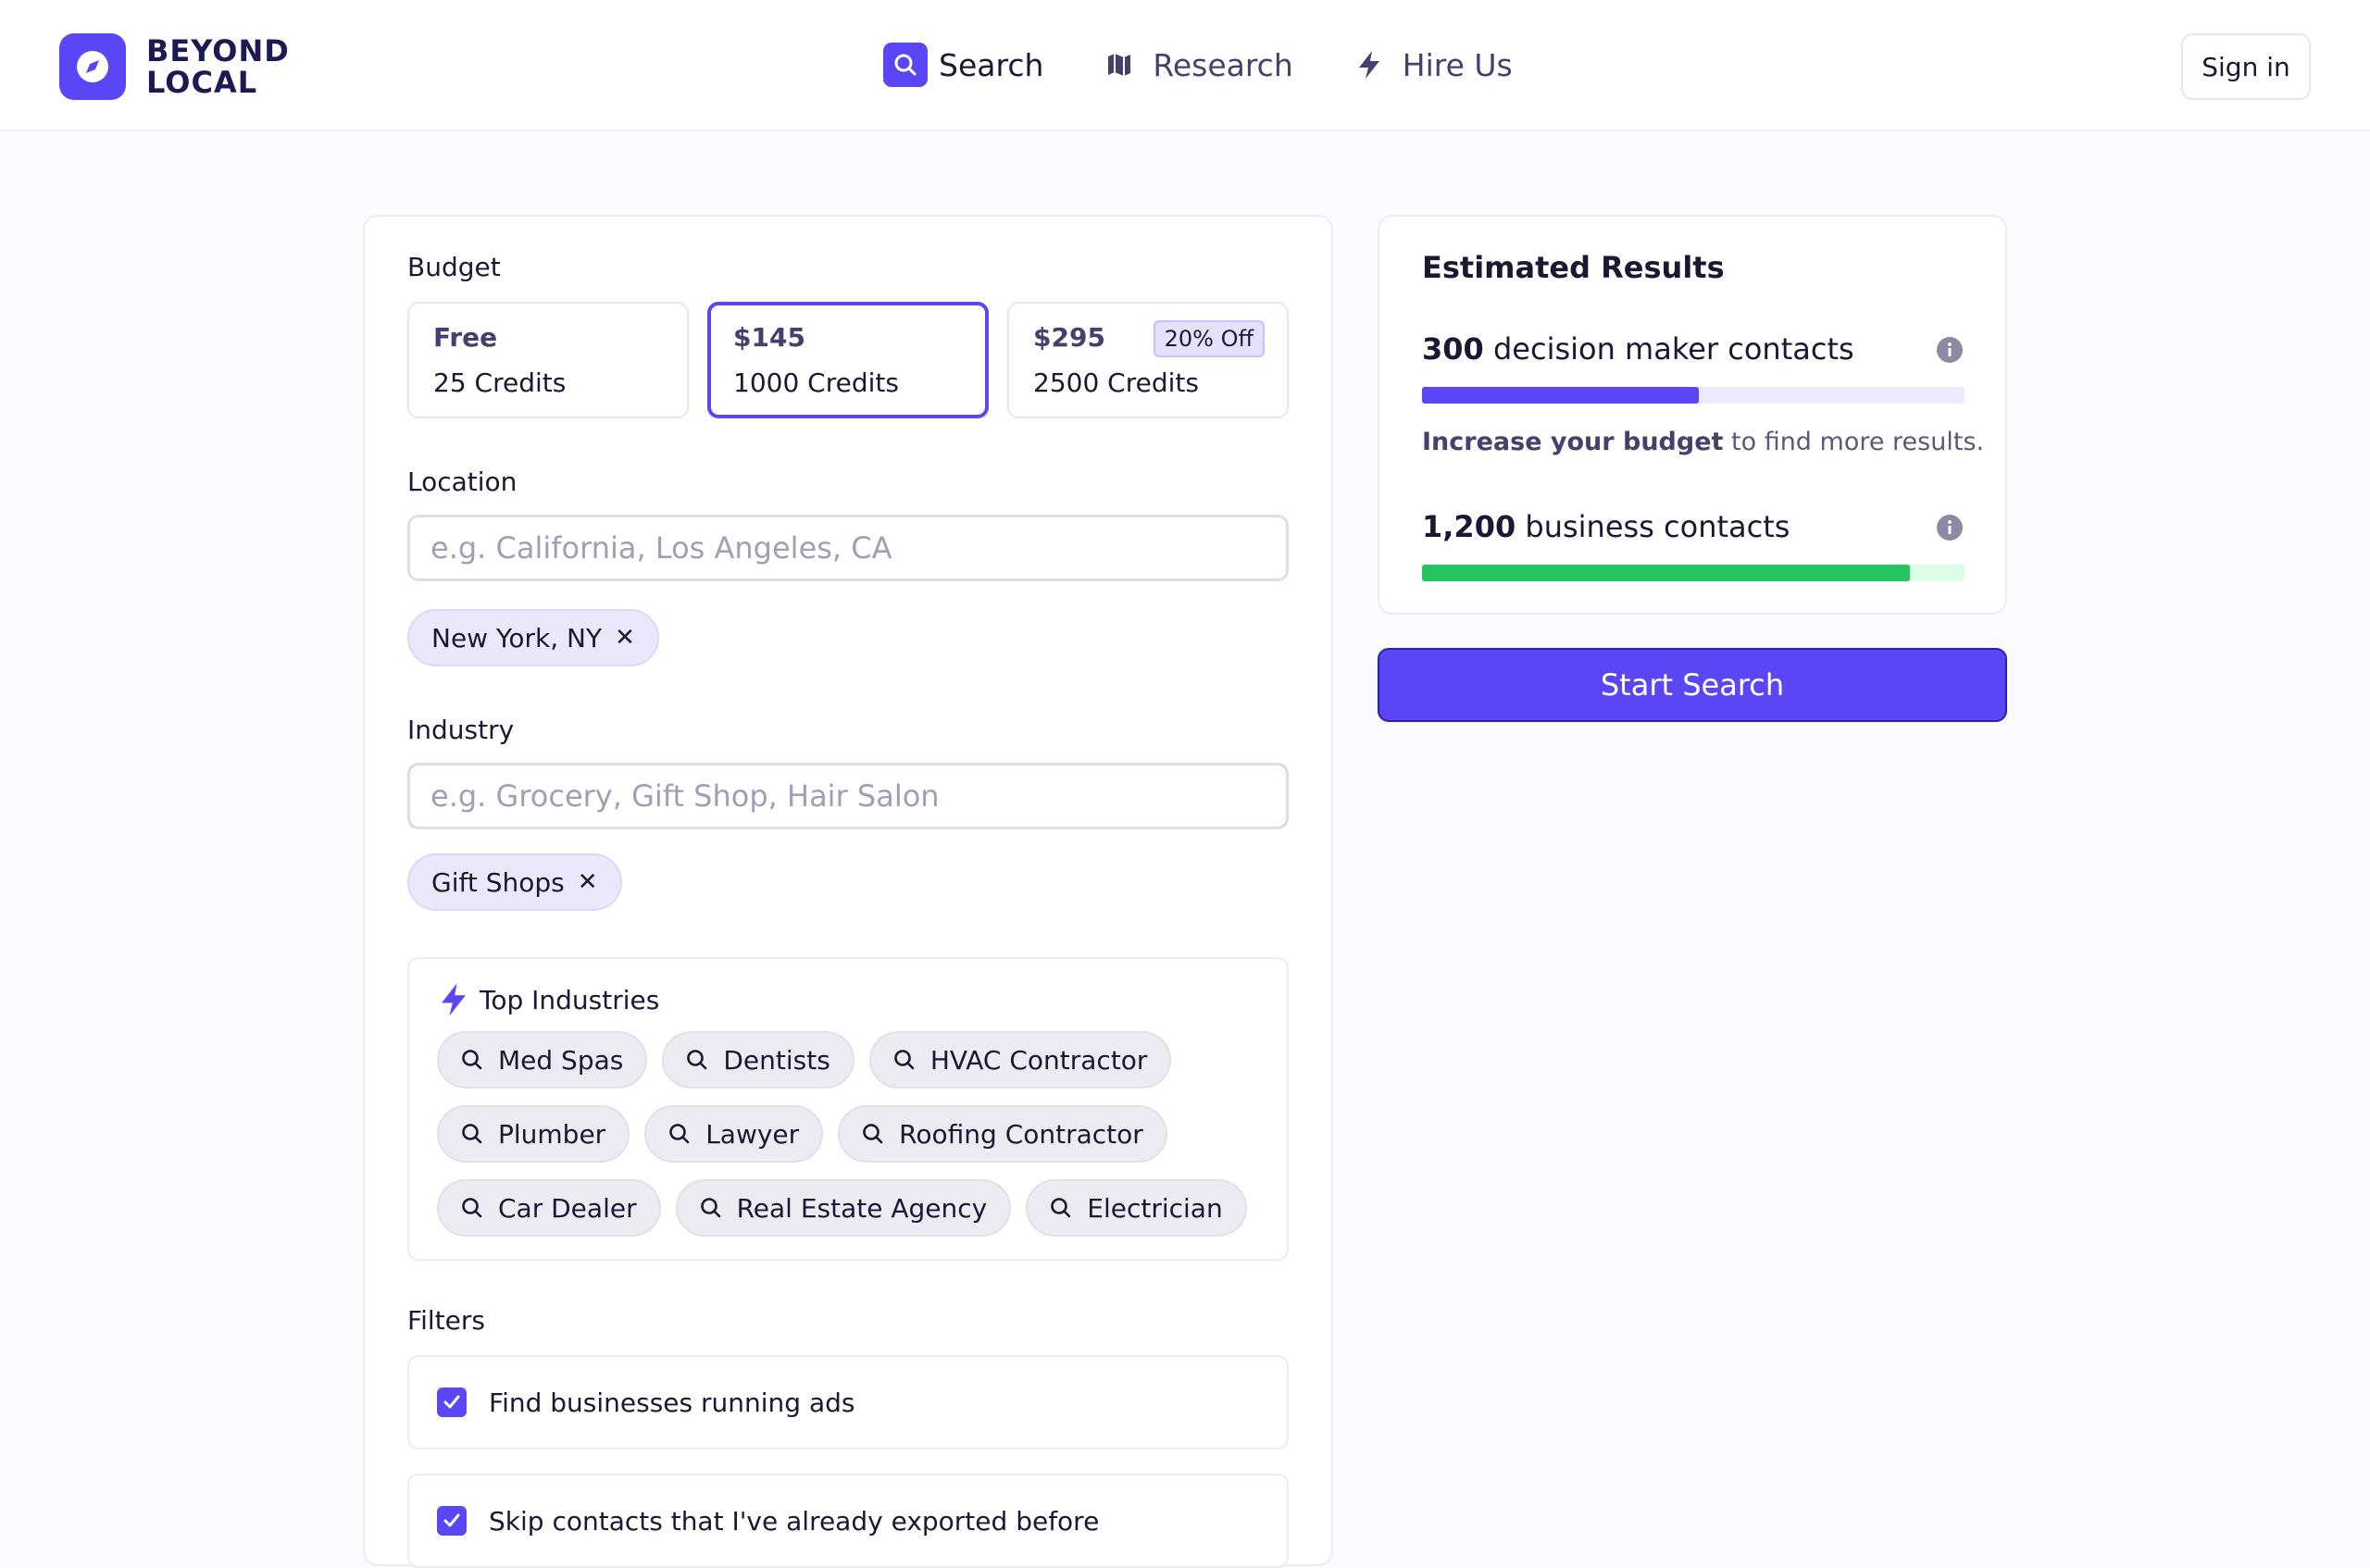 The height and width of the screenshot is (1568, 2370). I want to click on budget-price: $295, so click(1069, 337).